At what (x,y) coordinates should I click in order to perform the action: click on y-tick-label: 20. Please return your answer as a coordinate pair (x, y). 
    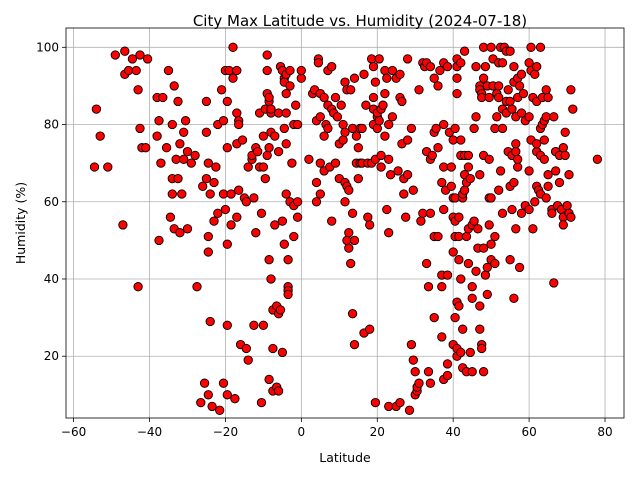
    Looking at the image, I should click on (51, 356).